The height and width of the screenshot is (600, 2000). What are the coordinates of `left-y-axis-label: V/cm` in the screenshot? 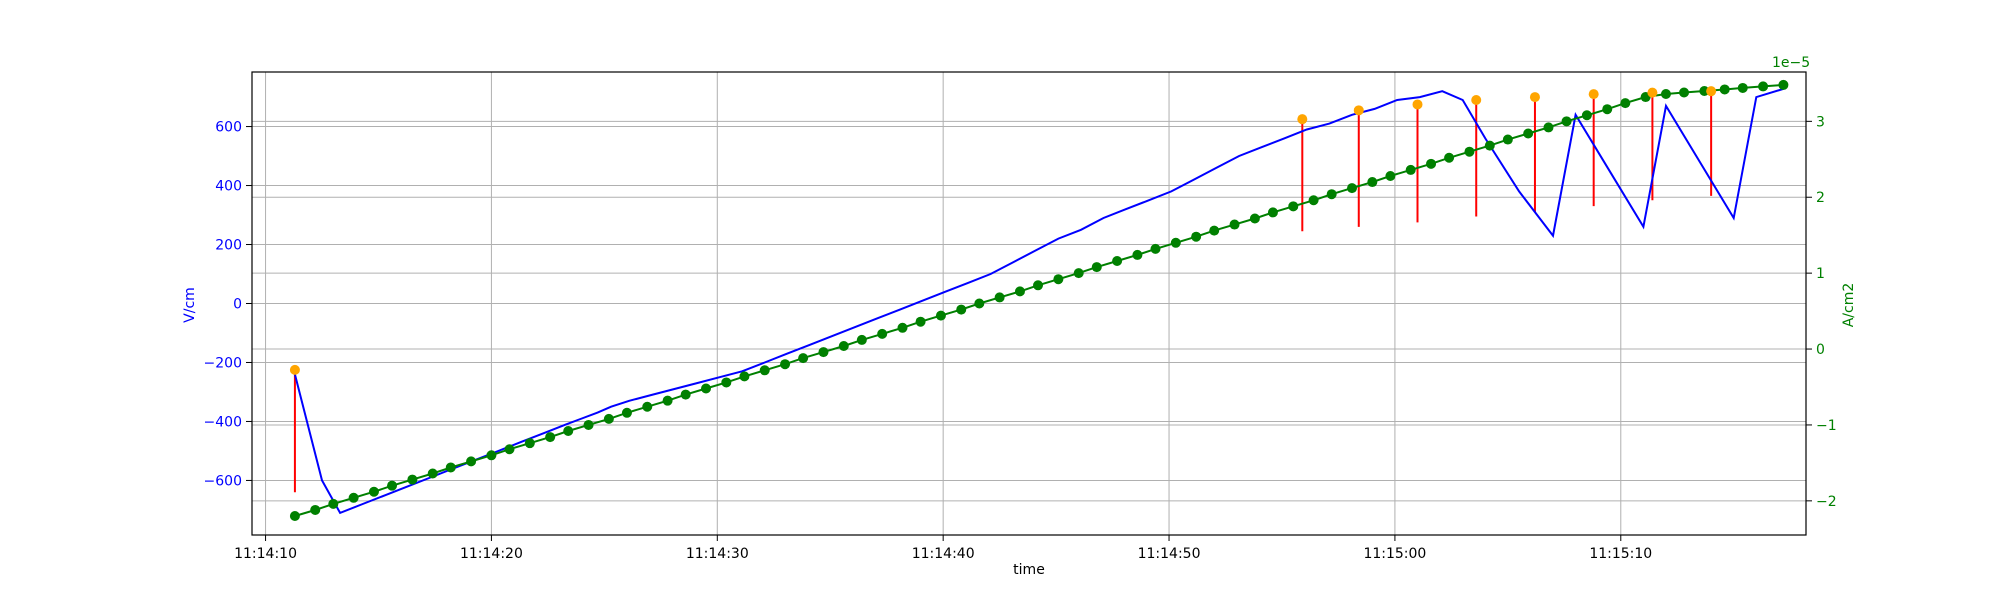 It's located at (190, 305).